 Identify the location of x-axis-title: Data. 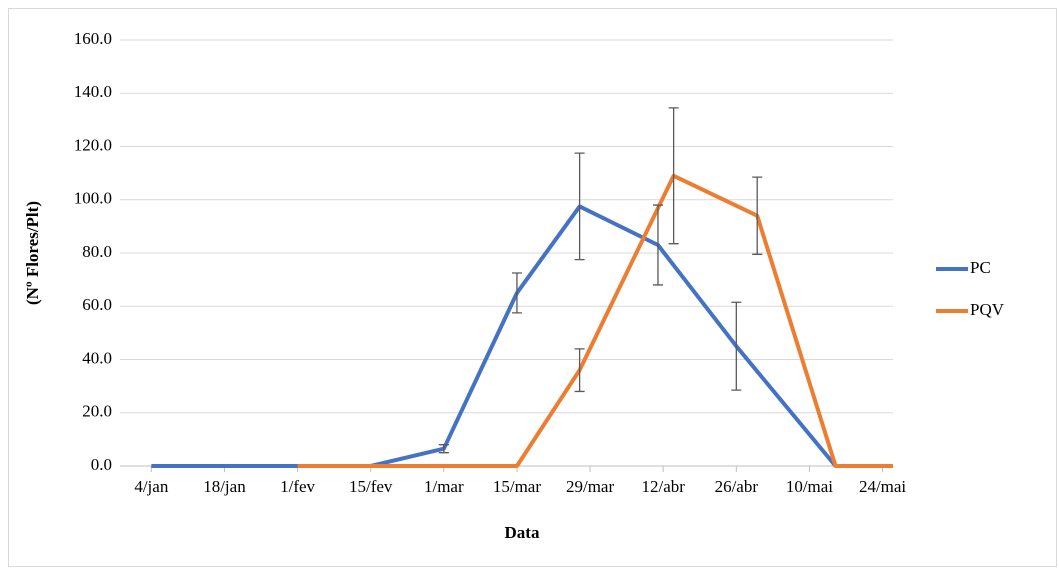
(522, 532).